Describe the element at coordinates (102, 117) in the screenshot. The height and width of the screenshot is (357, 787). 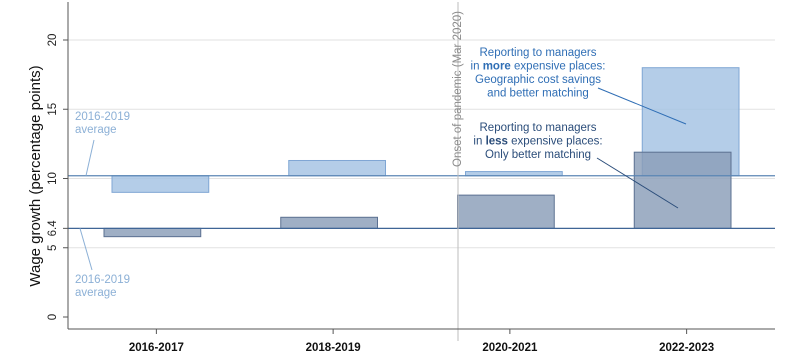
I see `avg-label-upper-line-0: 2016-2019` at that location.